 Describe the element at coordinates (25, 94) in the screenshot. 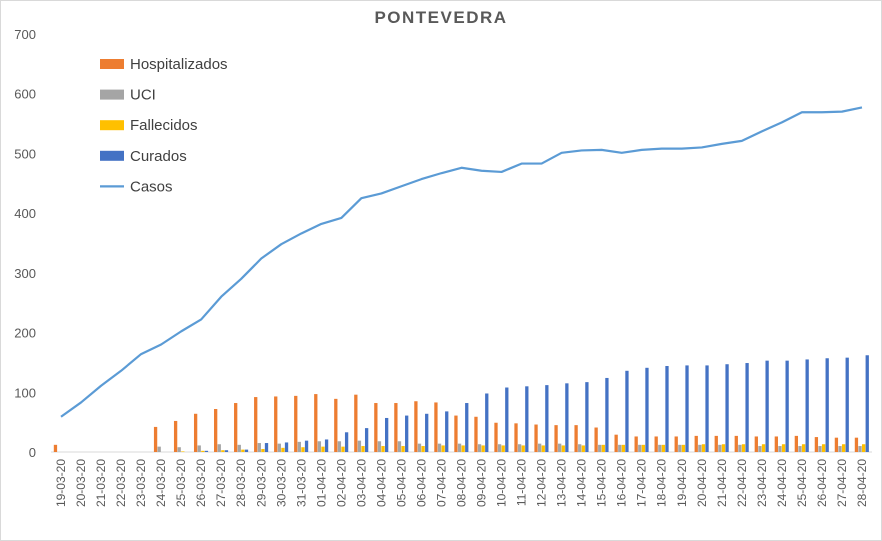

I see `y-tick-label: 600` at that location.